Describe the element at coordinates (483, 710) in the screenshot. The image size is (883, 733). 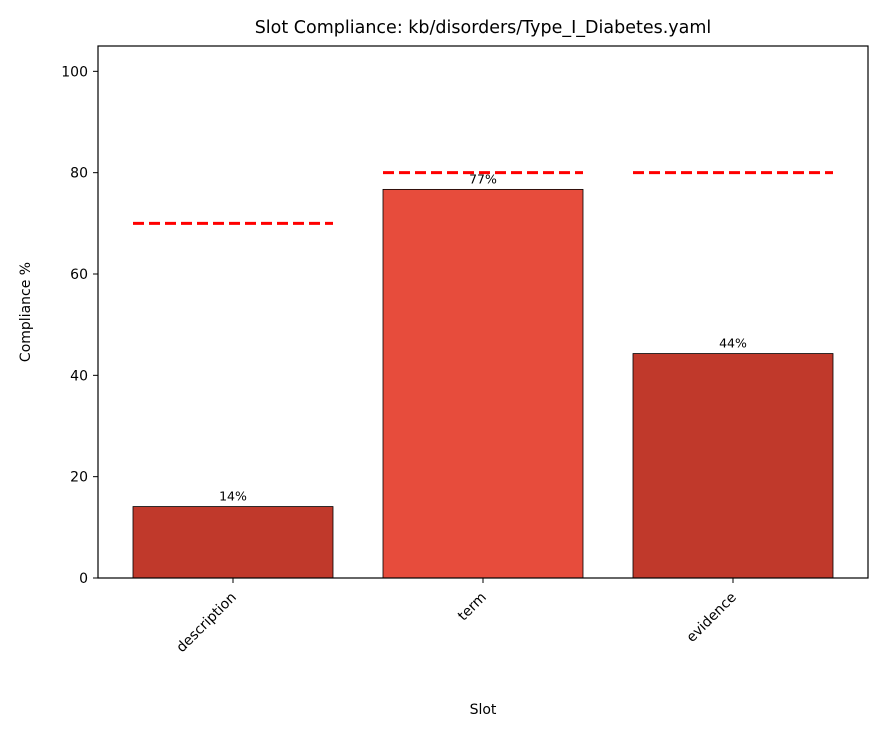
I see `x-axis-label: Slot` at that location.